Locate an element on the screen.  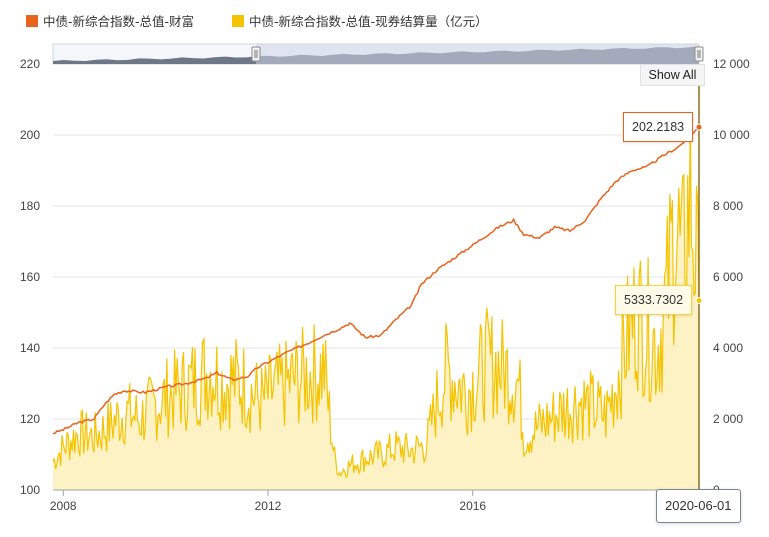
range-navigator is located at coordinates (378, 54).